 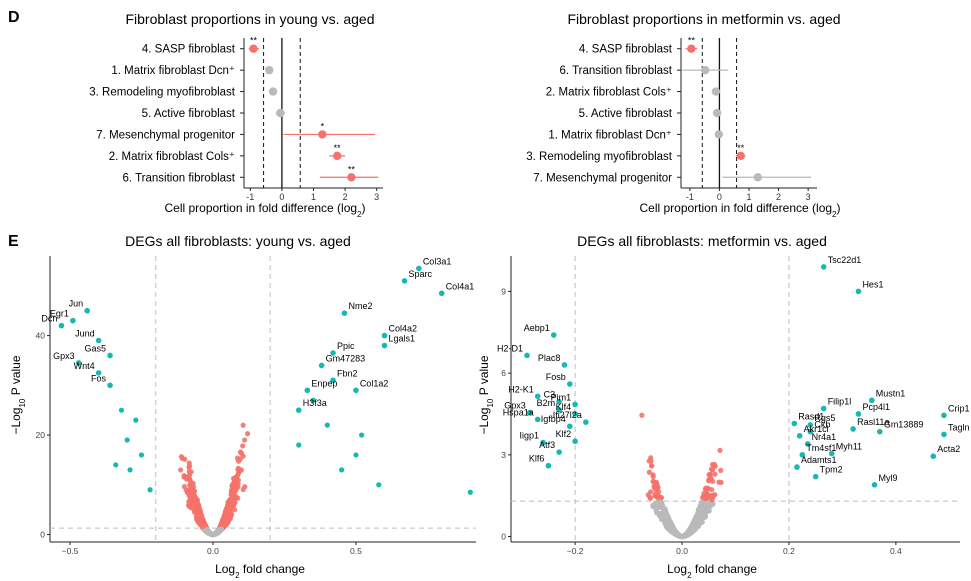 What do you see at coordinates (356, 551) in the screenshot?
I see `volcano-x-tick-label: 0.5` at bounding box center [356, 551].